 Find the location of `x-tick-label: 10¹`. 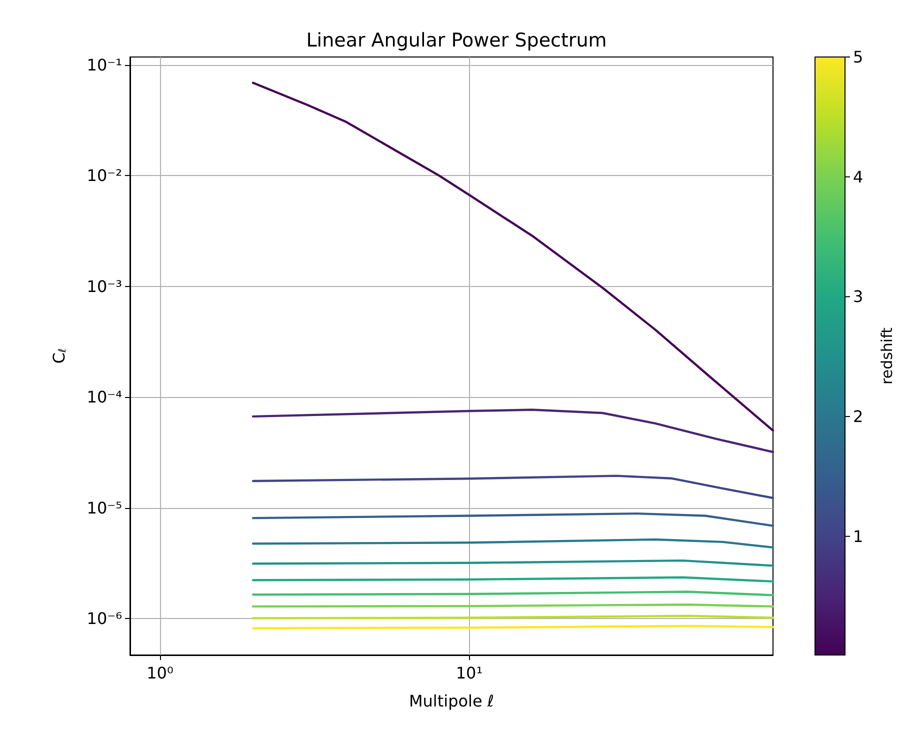

x-tick-label: 10¹ is located at coordinates (469, 673).